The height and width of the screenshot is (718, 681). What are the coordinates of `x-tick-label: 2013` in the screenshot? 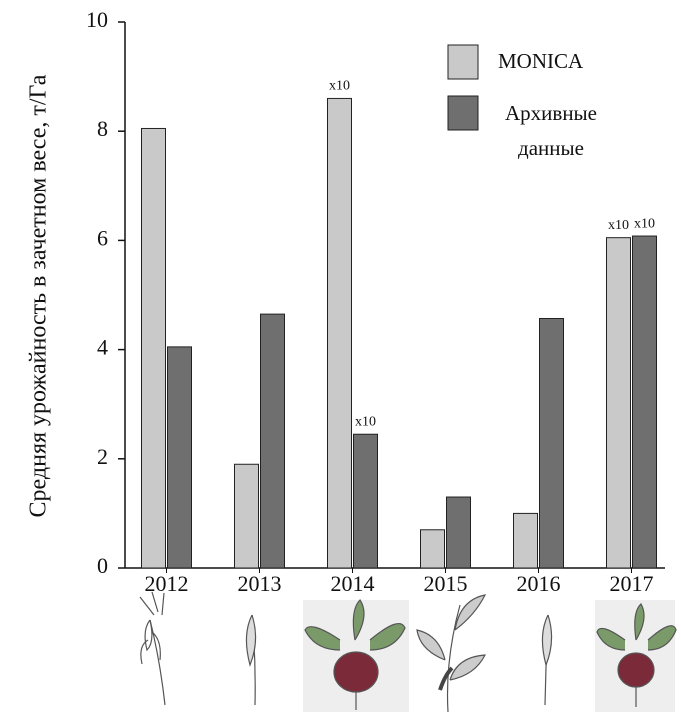 It's located at (260, 583).